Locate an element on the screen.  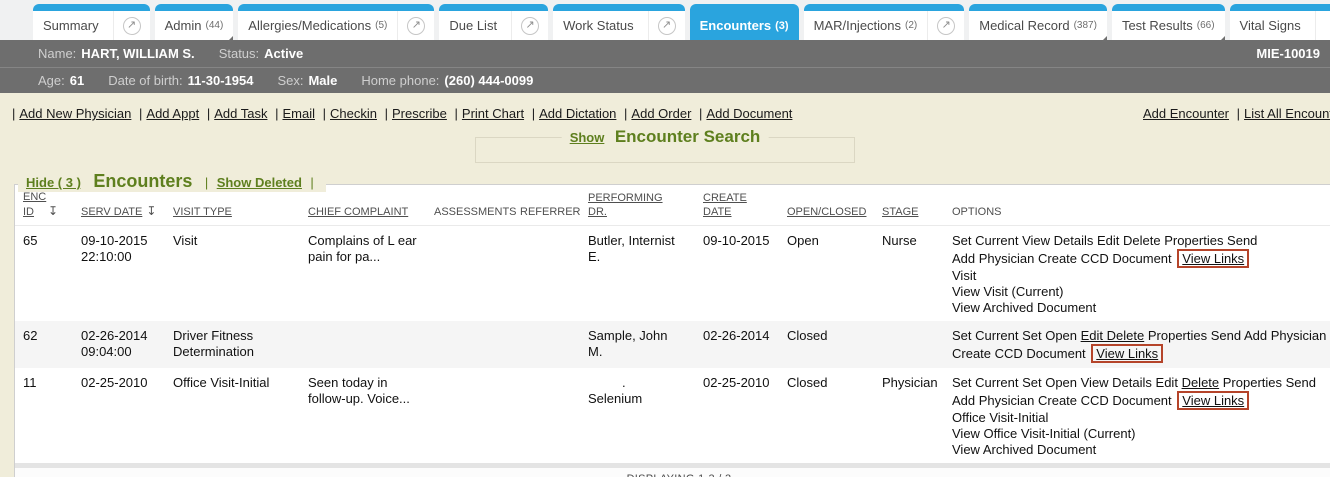
options-links-line: Create CCD Document View Links is located at coordinates (1141, 353).